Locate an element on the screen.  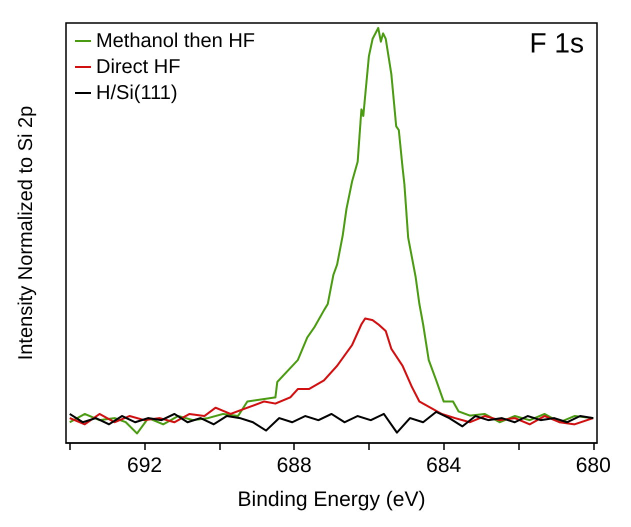
x-tick-label: 692 is located at coordinates (144, 465).